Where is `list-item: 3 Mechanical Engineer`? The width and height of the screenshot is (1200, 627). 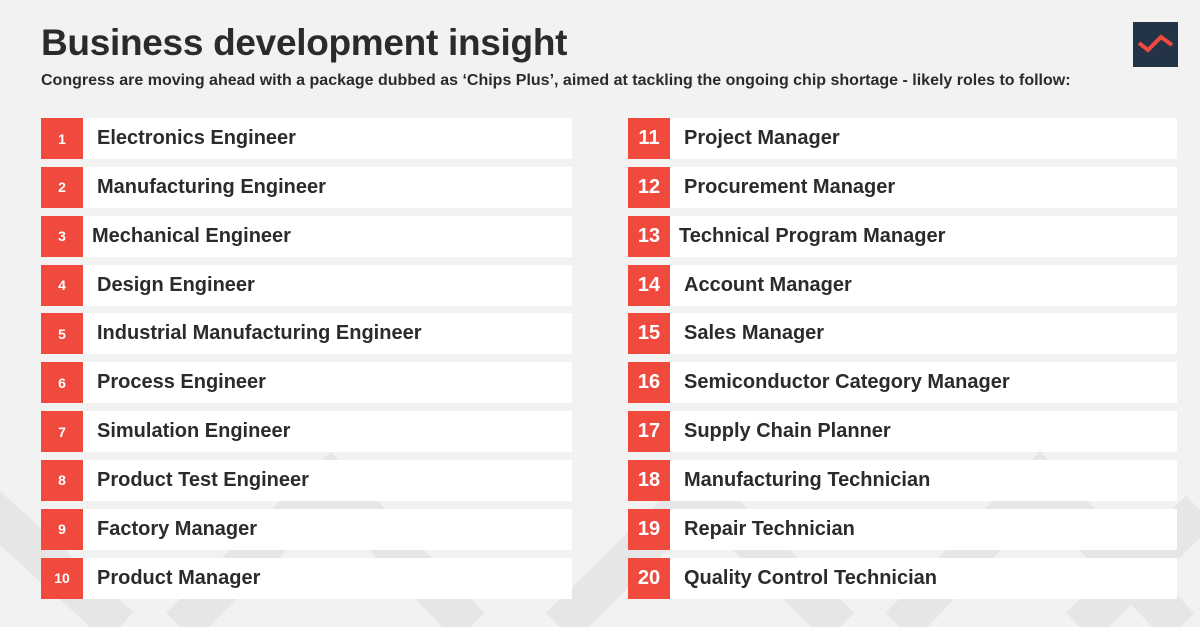 list-item: 3 Mechanical Engineer is located at coordinates (306, 236).